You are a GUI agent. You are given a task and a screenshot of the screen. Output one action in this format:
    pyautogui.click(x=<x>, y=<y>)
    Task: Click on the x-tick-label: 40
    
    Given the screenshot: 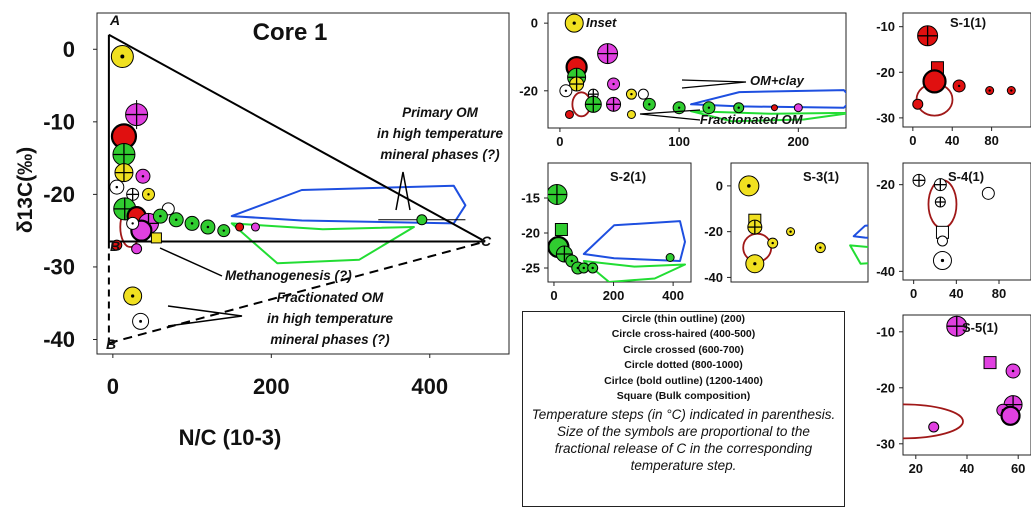 What is the action you would take?
    pyautogui.click(x=956, y=293)
    